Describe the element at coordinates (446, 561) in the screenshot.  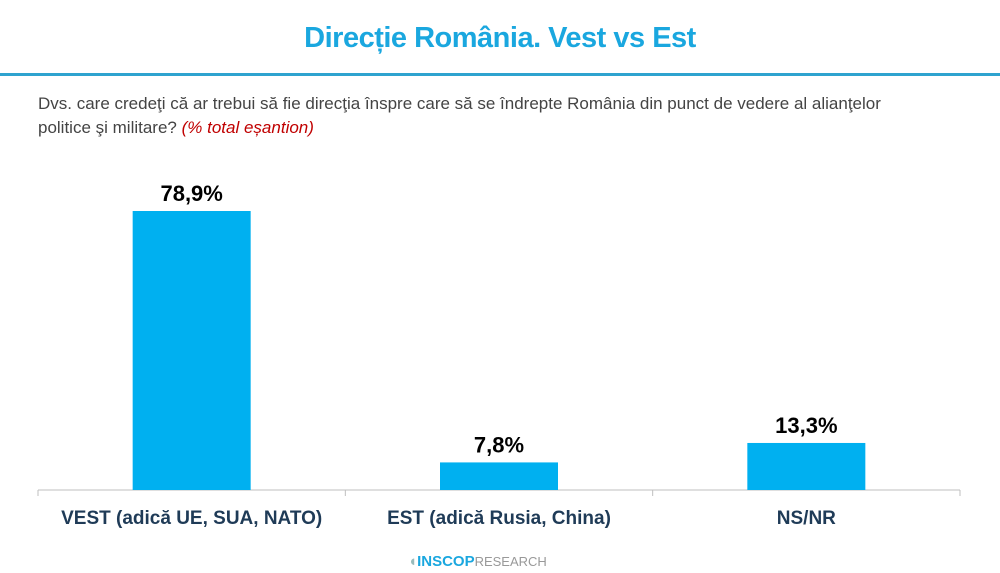
I see `logo-brand: INSCOP` at that location.